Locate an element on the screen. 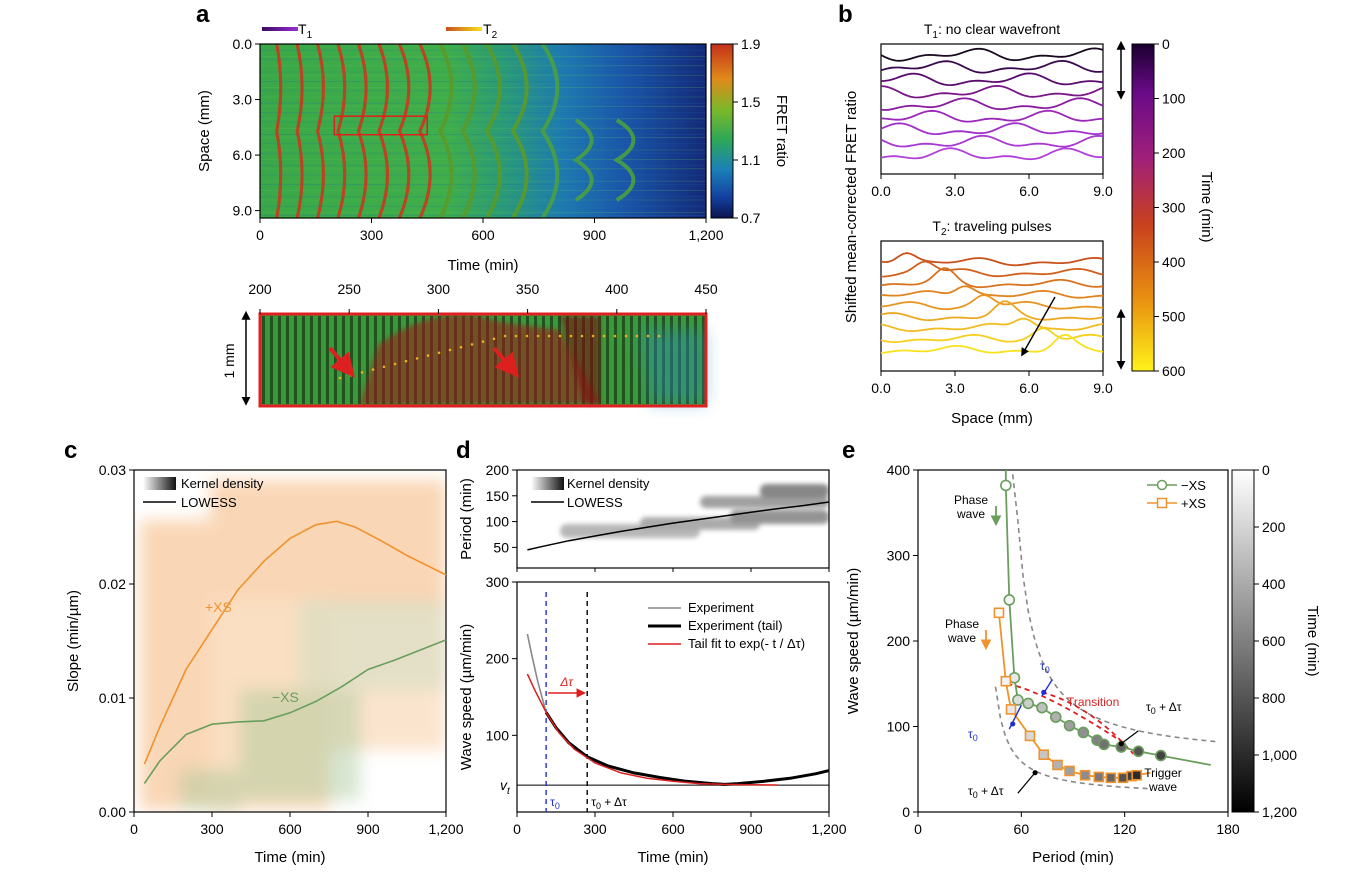 Image resolution: width=1346 pixels, height=879 pixels. panel-b-top-axes: 0.0 3.0 6.0 9.0 is located at coordinates (992, 186).